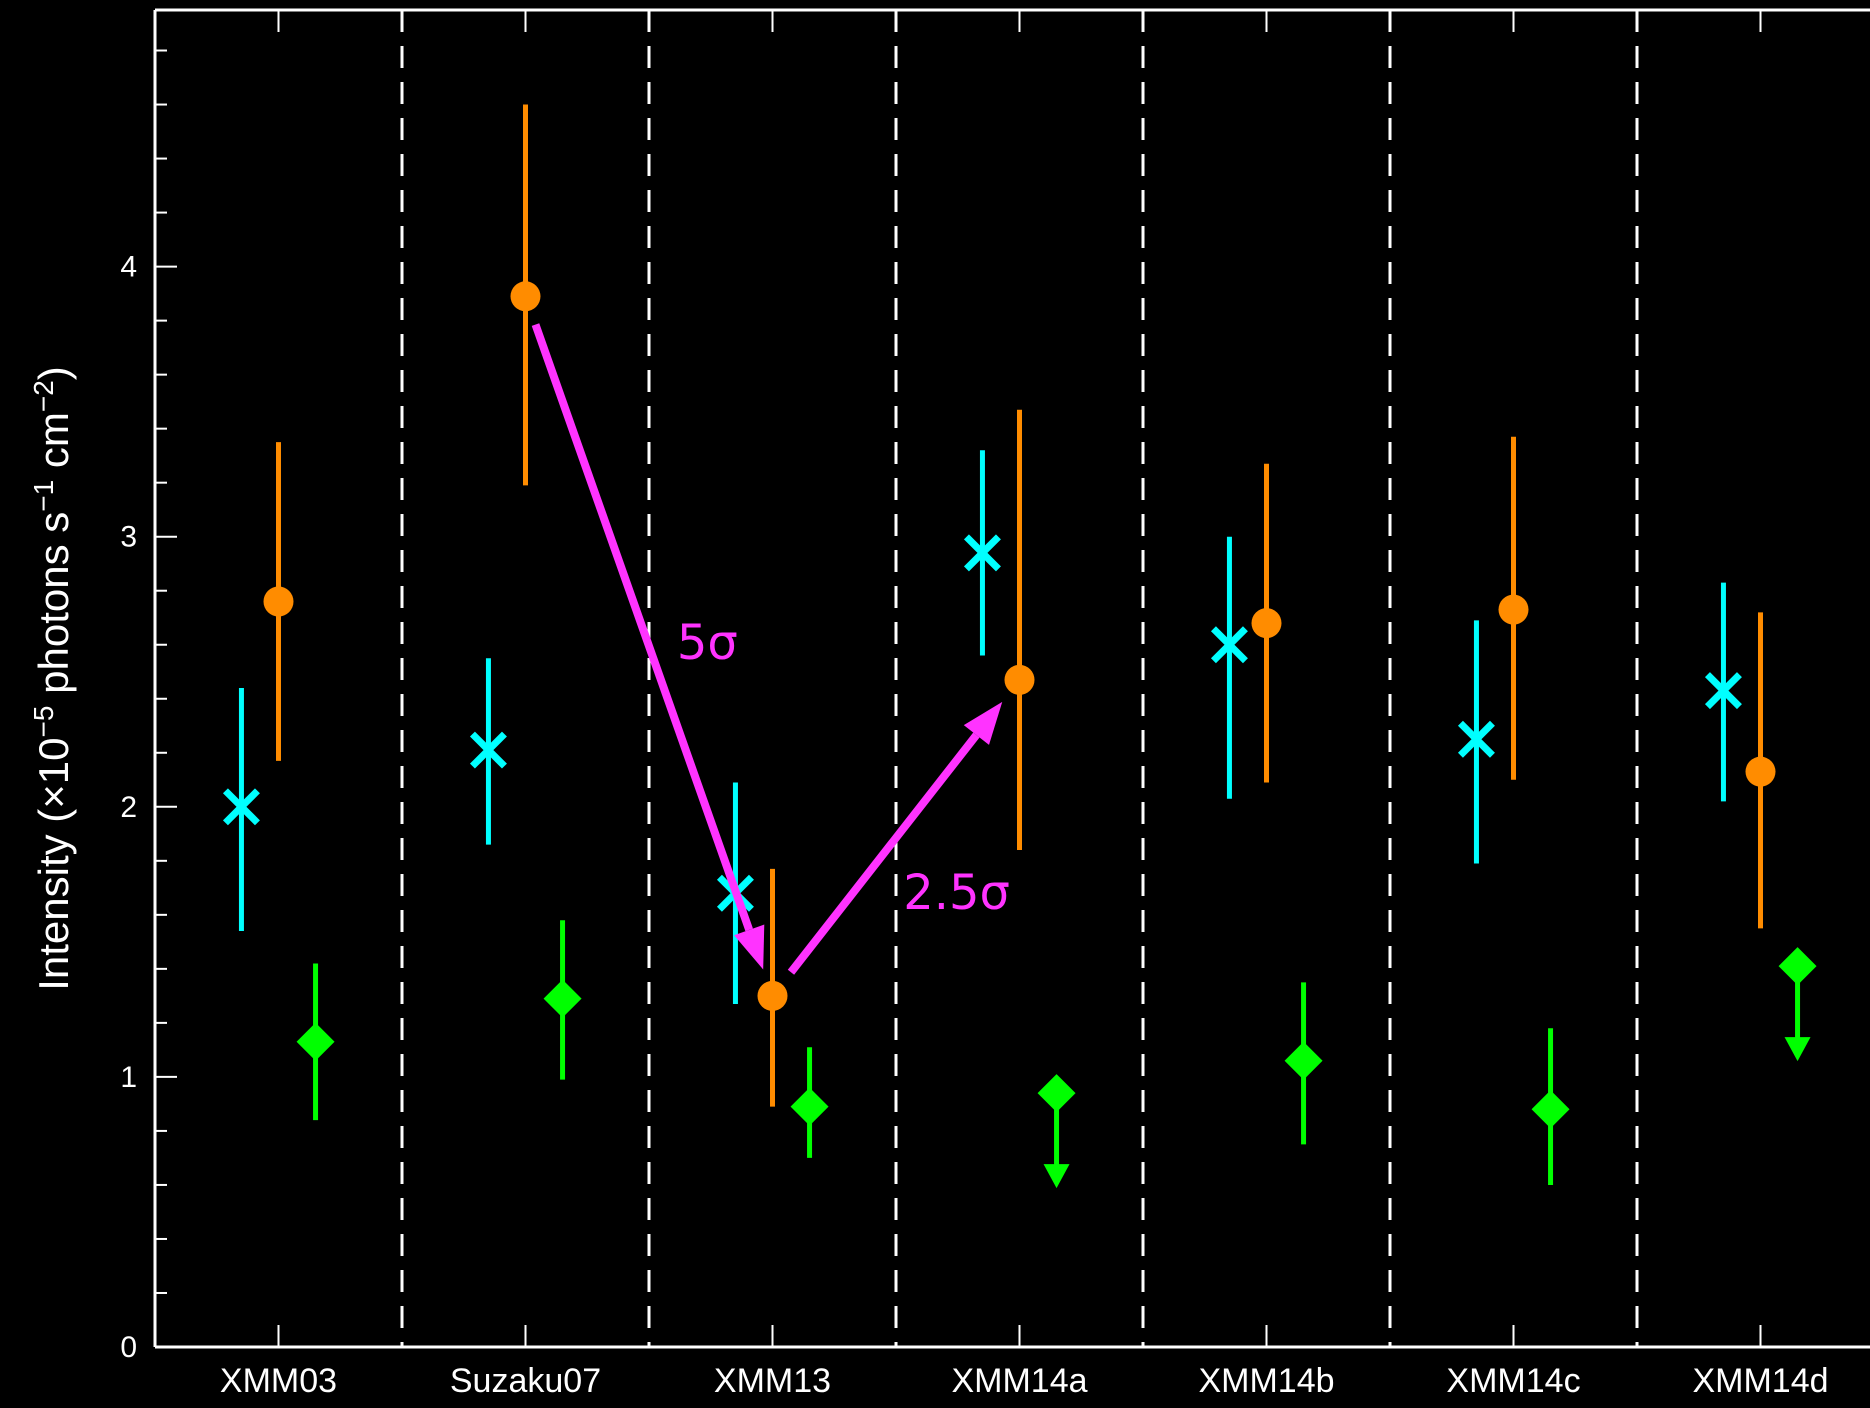 The height and width of the screenshot is (1408, 1870). I want to click on significance-label: 2.5σ, so click(956, 893).